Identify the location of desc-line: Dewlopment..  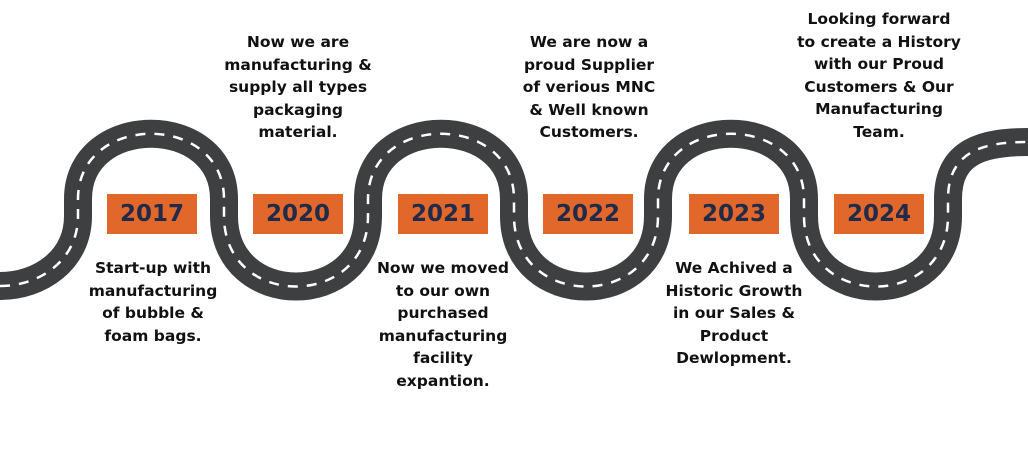
(734, 358).